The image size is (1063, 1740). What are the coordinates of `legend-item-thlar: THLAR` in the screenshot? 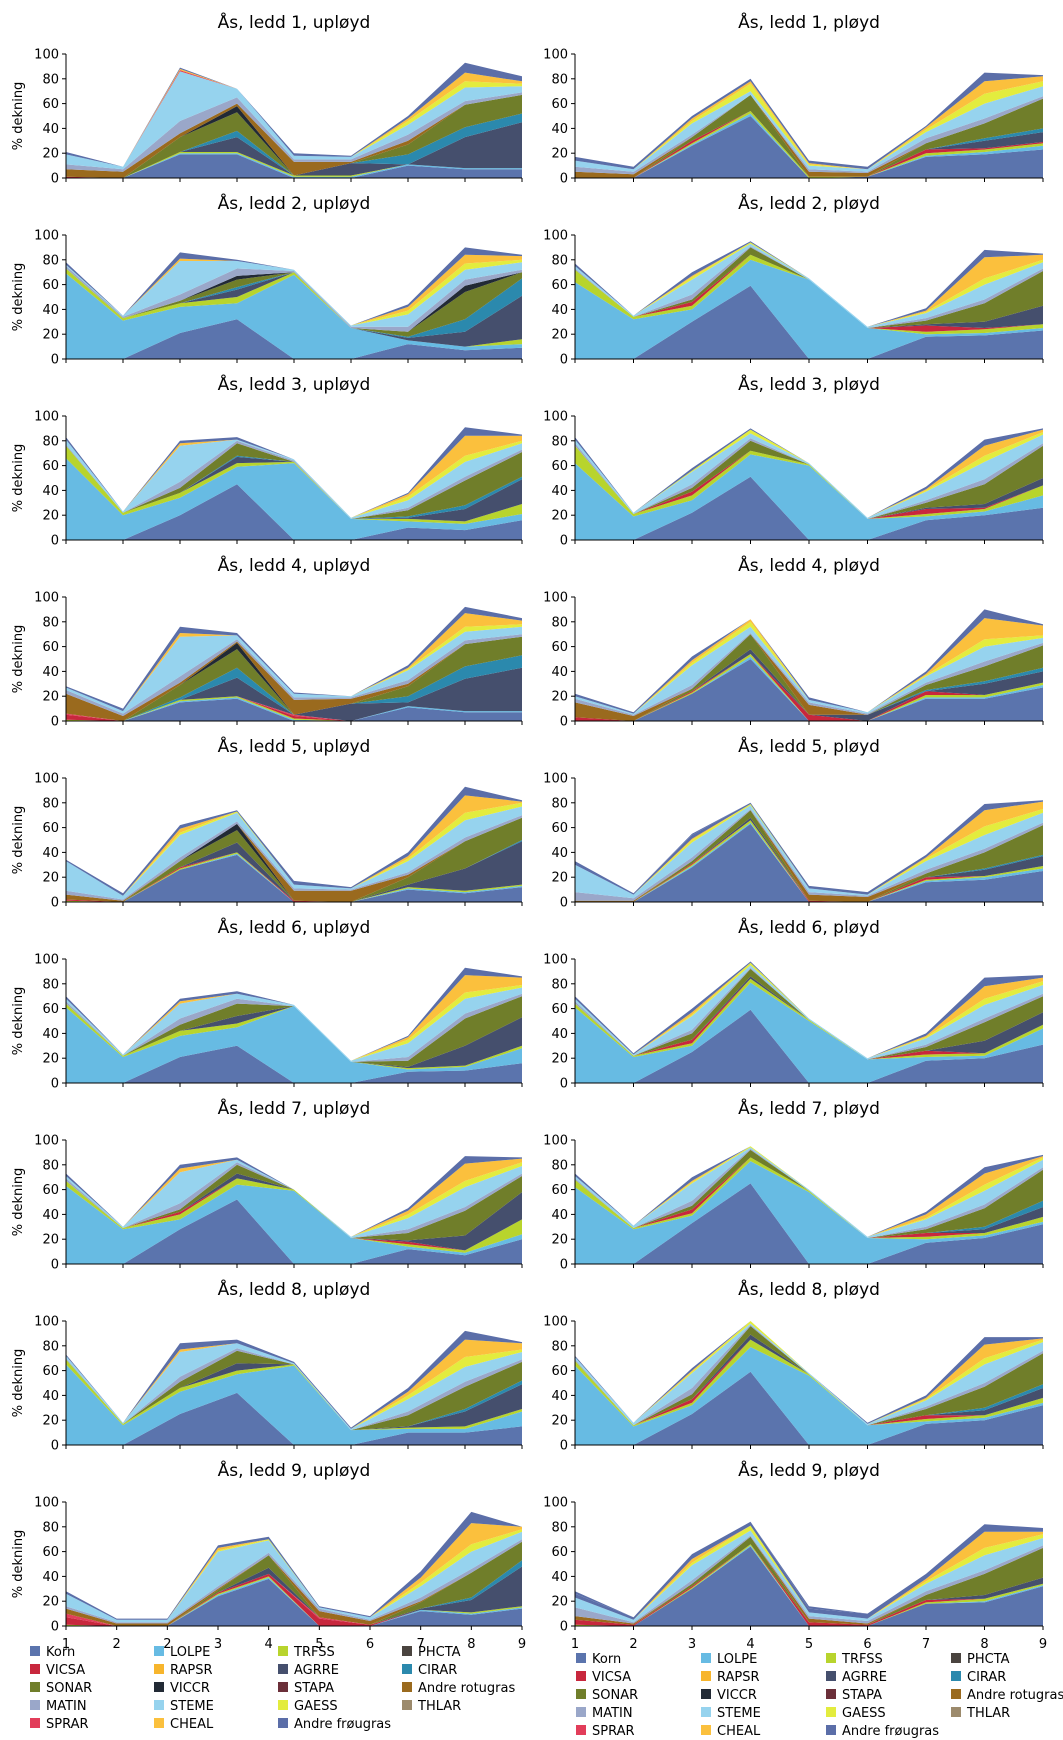 It's located at (431, 1706).